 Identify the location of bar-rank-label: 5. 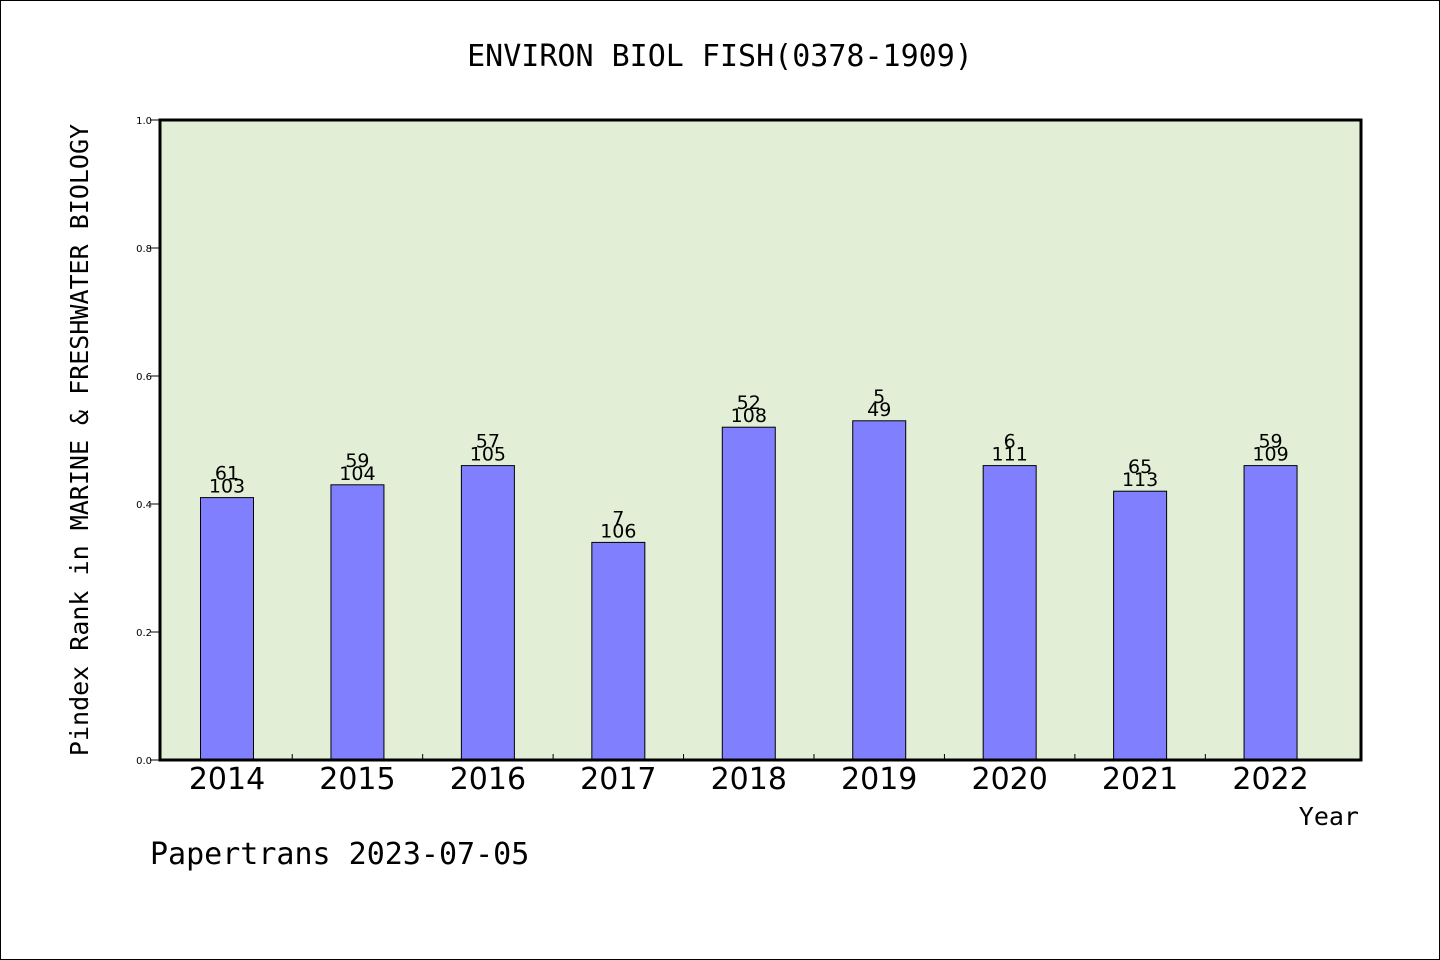
(879, 397).